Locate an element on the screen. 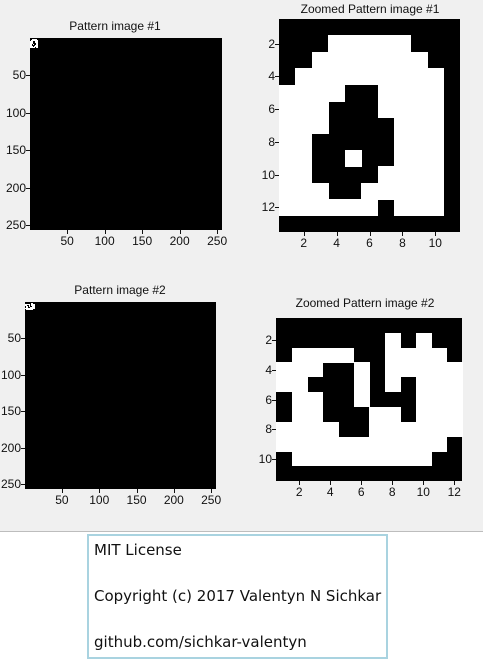 The width and height of the screenshot is (483, 661). copyright-line: Copyright (c) 2017 Valentyn N Sichkar is located at coordinates (238, 596).